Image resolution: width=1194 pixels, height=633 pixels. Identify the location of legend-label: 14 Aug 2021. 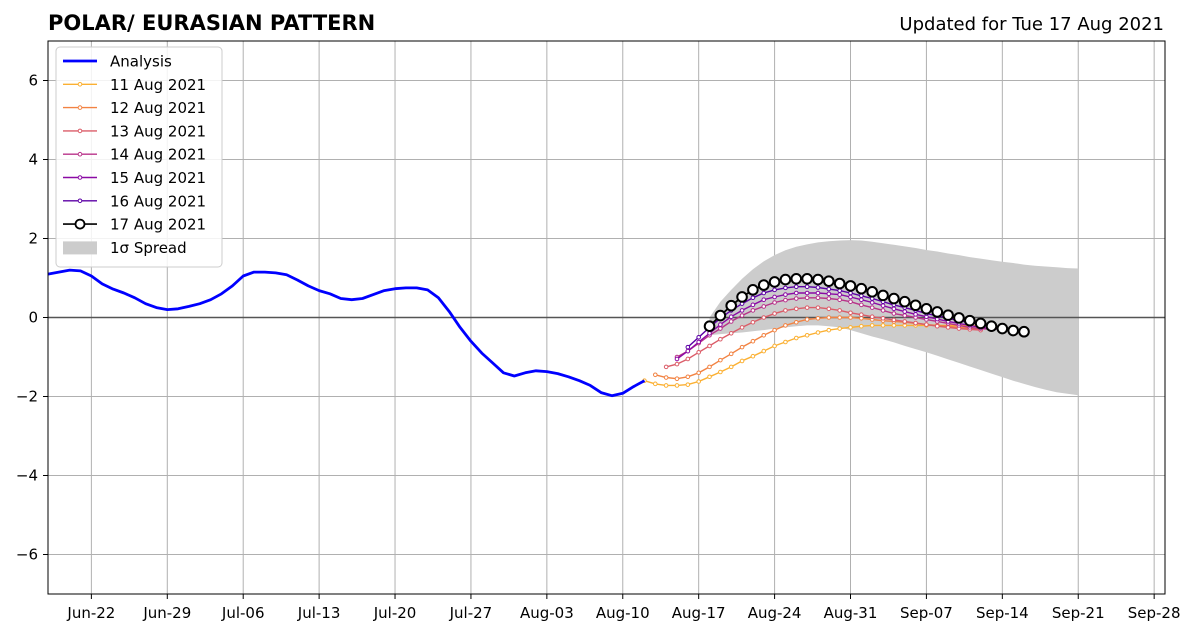
(158, 155).